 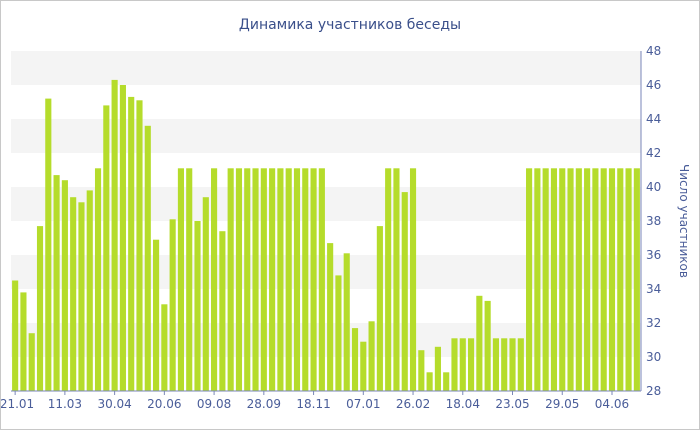 I want to click on chart-title: Динамика участников беседы, so click(x=350, y=25).